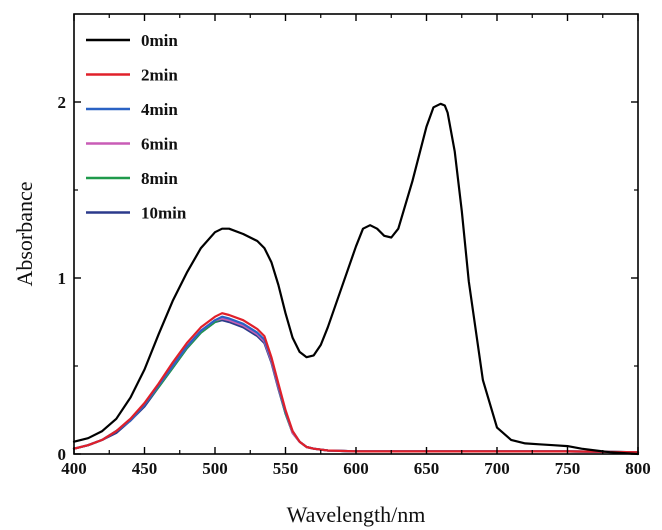 Image resolution: width=662 pixels, height=530 pixels. I want to click on x-tick-label: 800, so click(638, 468).